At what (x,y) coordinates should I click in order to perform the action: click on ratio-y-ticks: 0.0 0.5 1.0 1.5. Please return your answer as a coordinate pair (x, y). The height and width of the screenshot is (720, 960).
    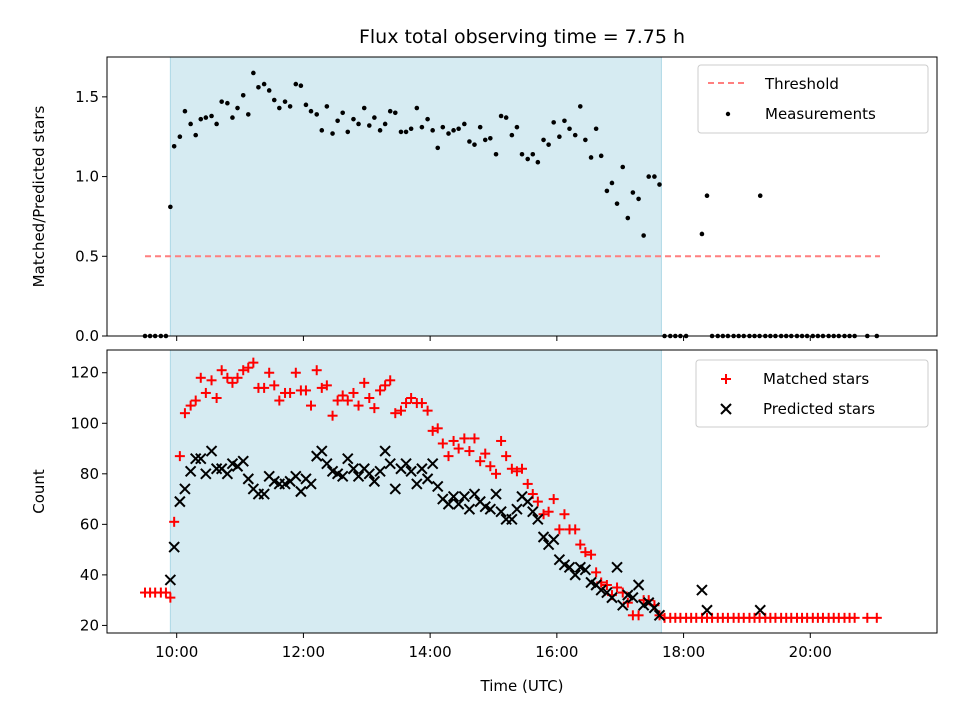
    Looking at the image, I should click on (91, 216).